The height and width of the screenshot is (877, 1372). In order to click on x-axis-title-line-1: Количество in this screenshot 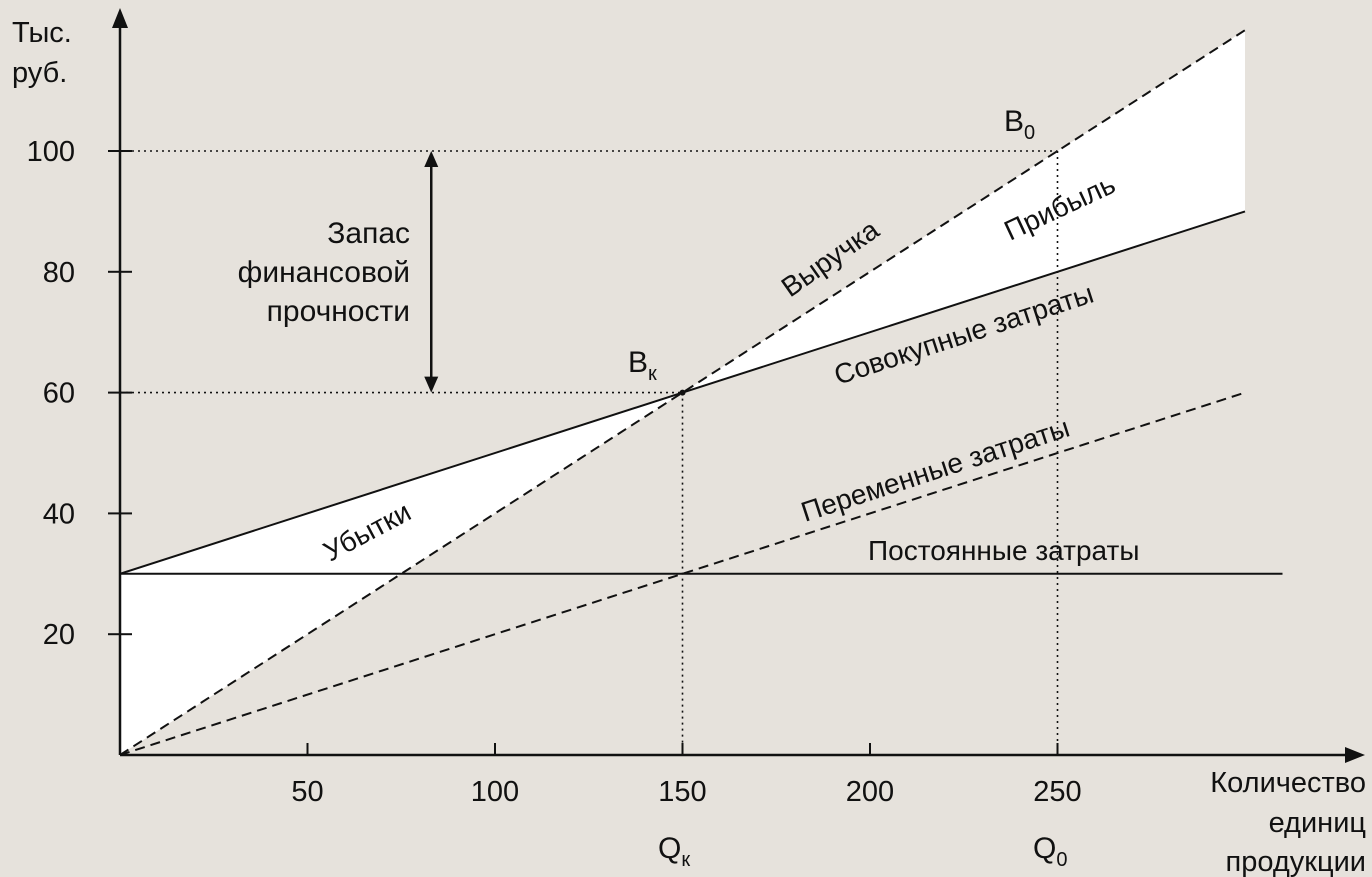, I will do `click(1288, 783)`.